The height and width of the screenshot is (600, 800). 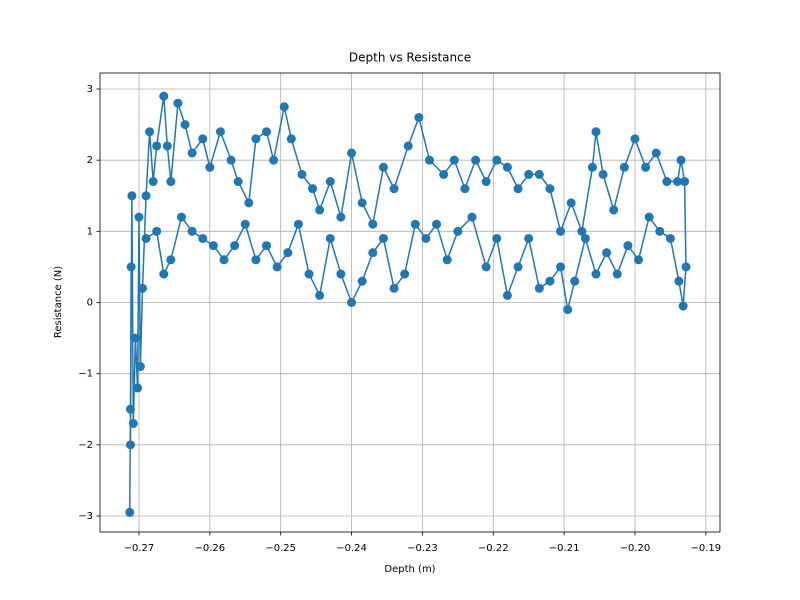 What do you see at coordinates (85, 516) in the screenshot?
I see `y-tick-label: −3` at bounding box center [85, 516].